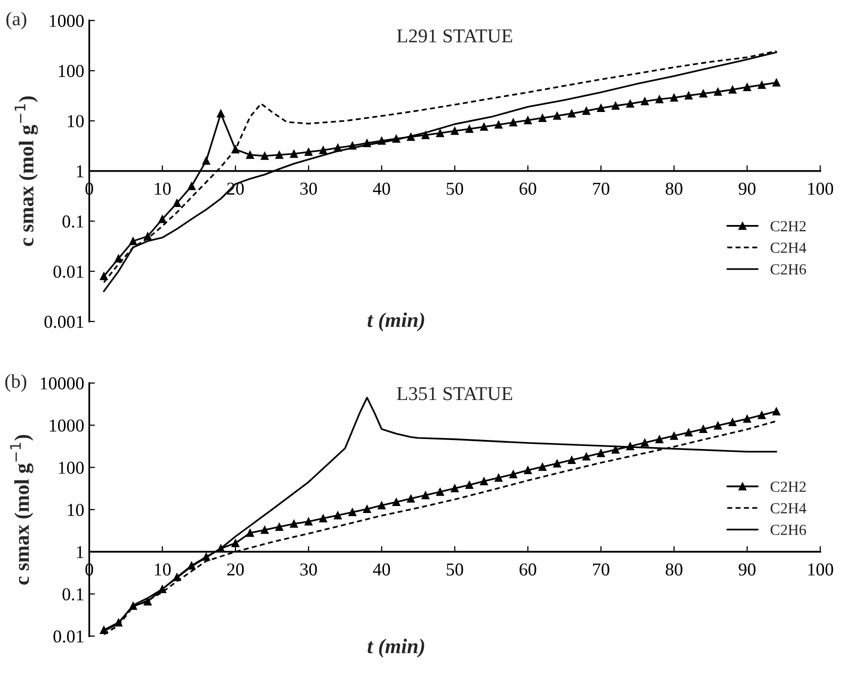 The height and width of the screenshot is (684, 850). Describe the element at coordinates (64, 322) in the screenshot. I see `y-tick-label: 0.001` at that location.